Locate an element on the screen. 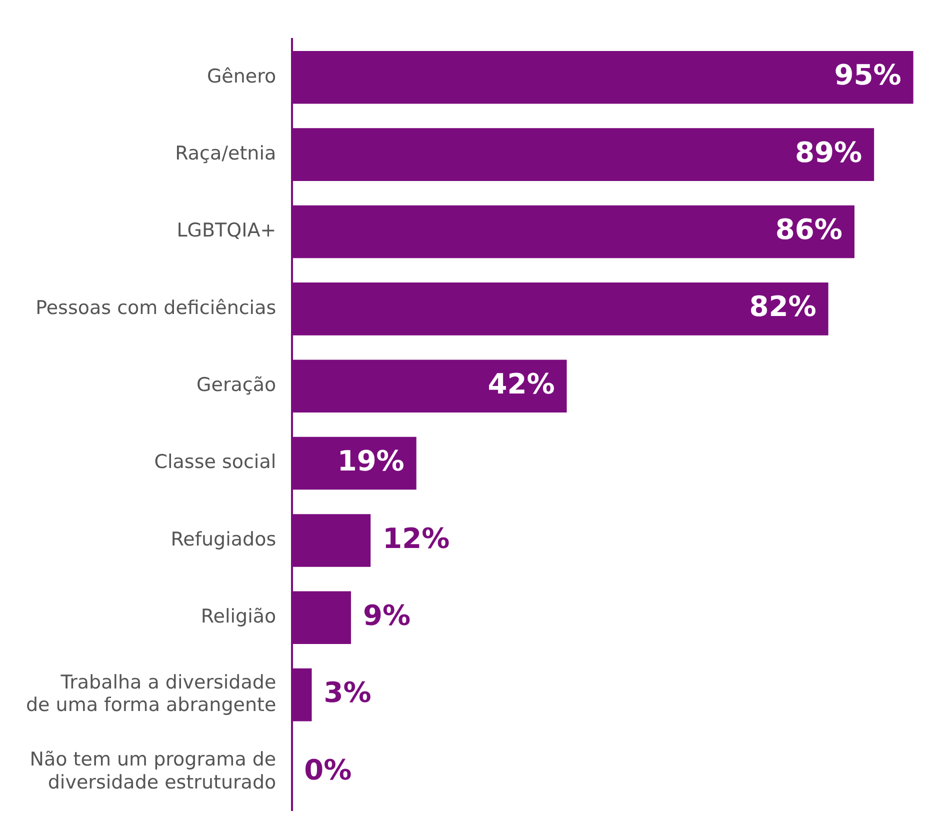  y-tick-label: Gênero is located at coordinates (241, 76).